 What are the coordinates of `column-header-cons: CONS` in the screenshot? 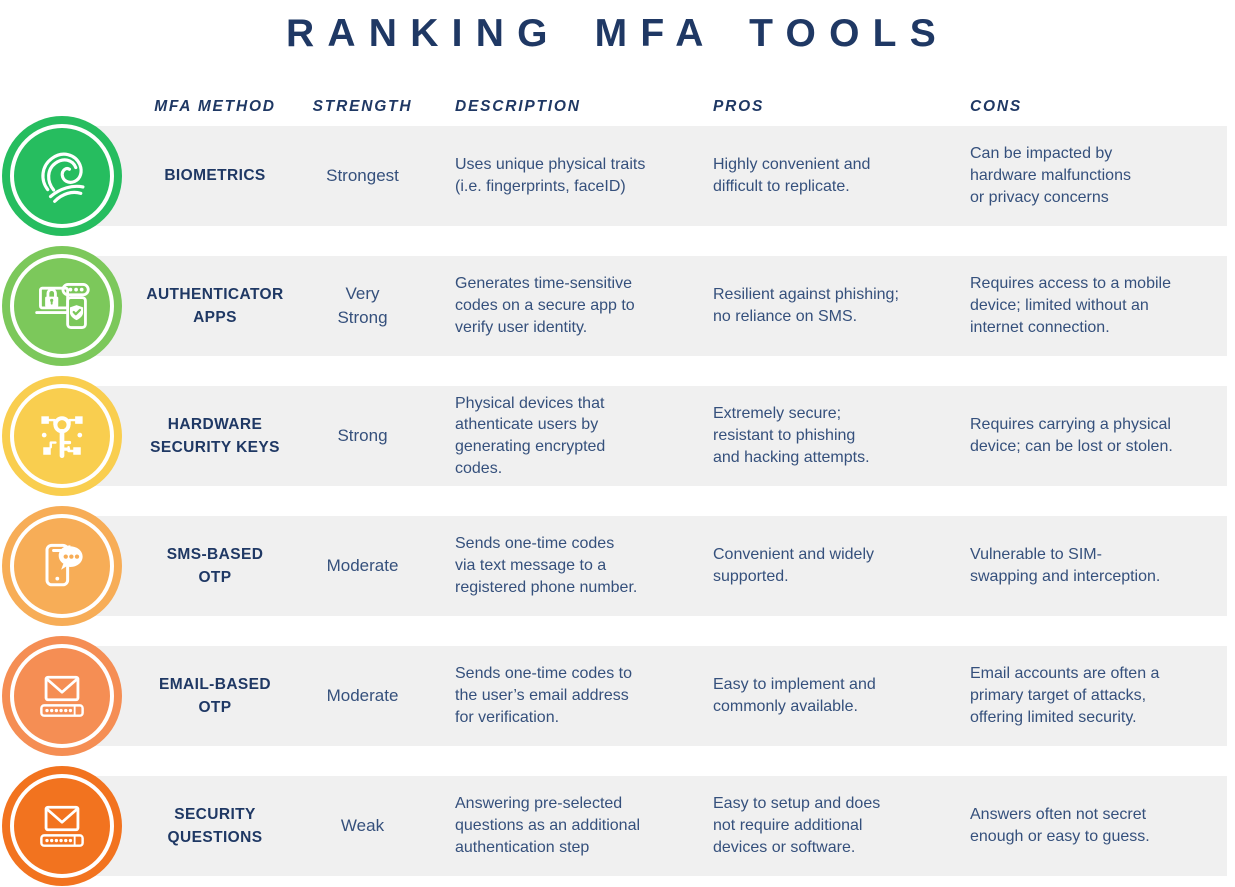 It's located at (996, 106).